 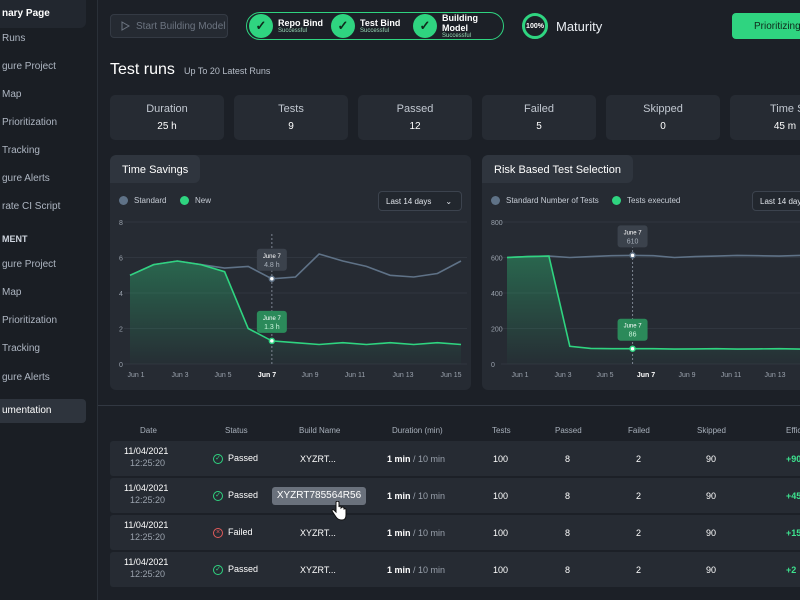 I want to click on prioritizing-button: Prioritizing, so click(x=766, y=26).